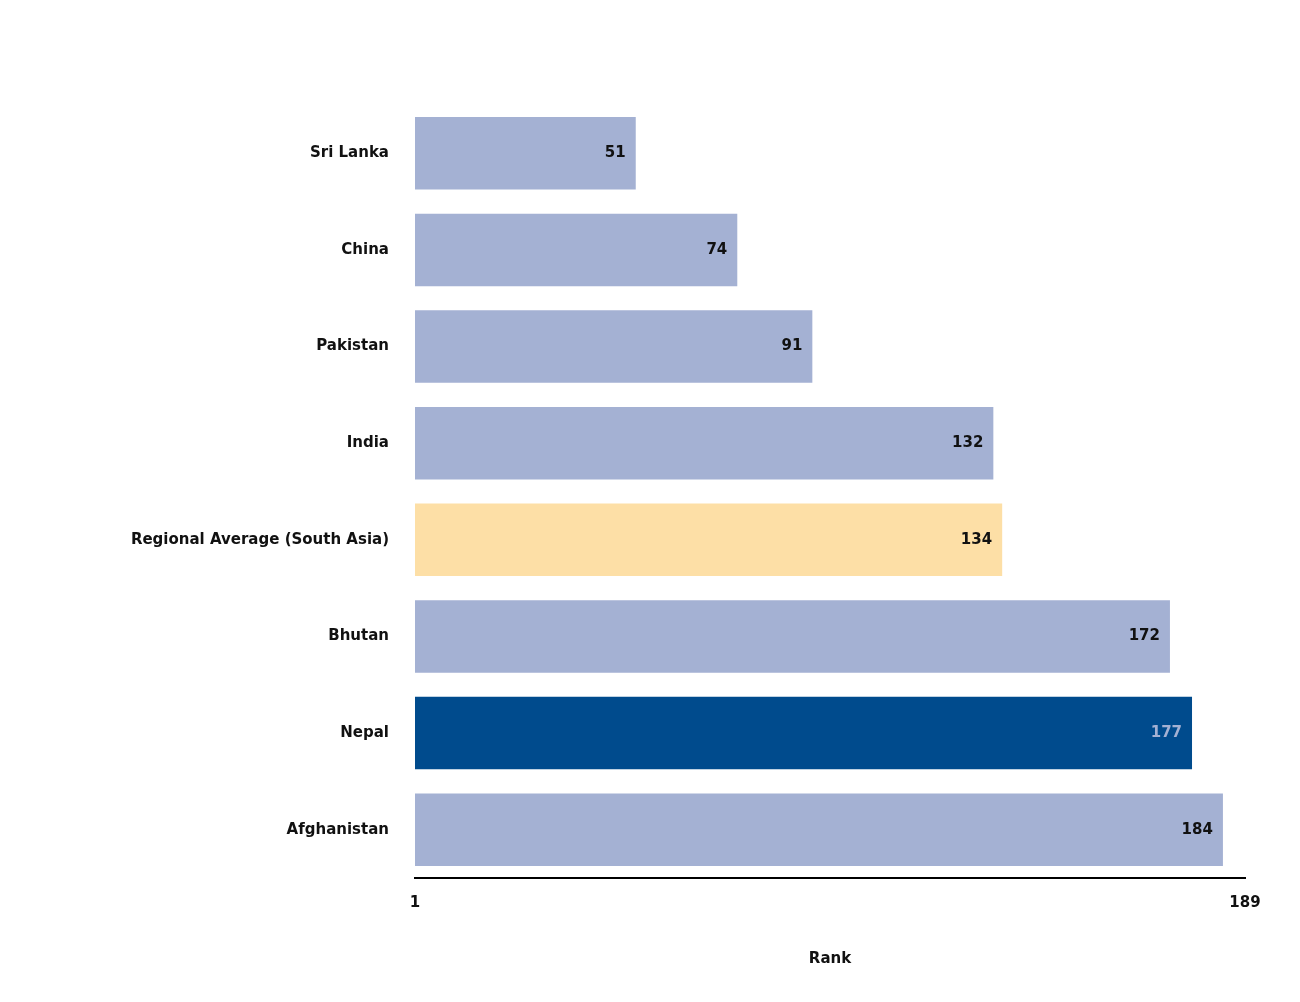 This screenshot has height=1002, width=1300. Describe the element at coordinates (358, 635) in the screenshot. I see `y-tick-label: Bhutan` at that location.